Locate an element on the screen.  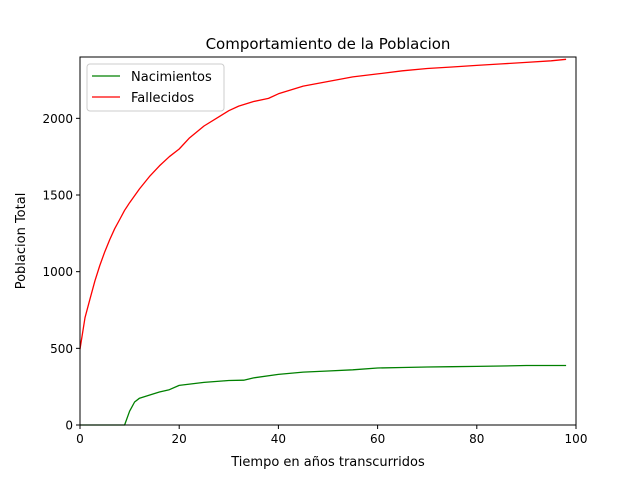
x-tick-label: 20 is located at coordinates (179, 439).